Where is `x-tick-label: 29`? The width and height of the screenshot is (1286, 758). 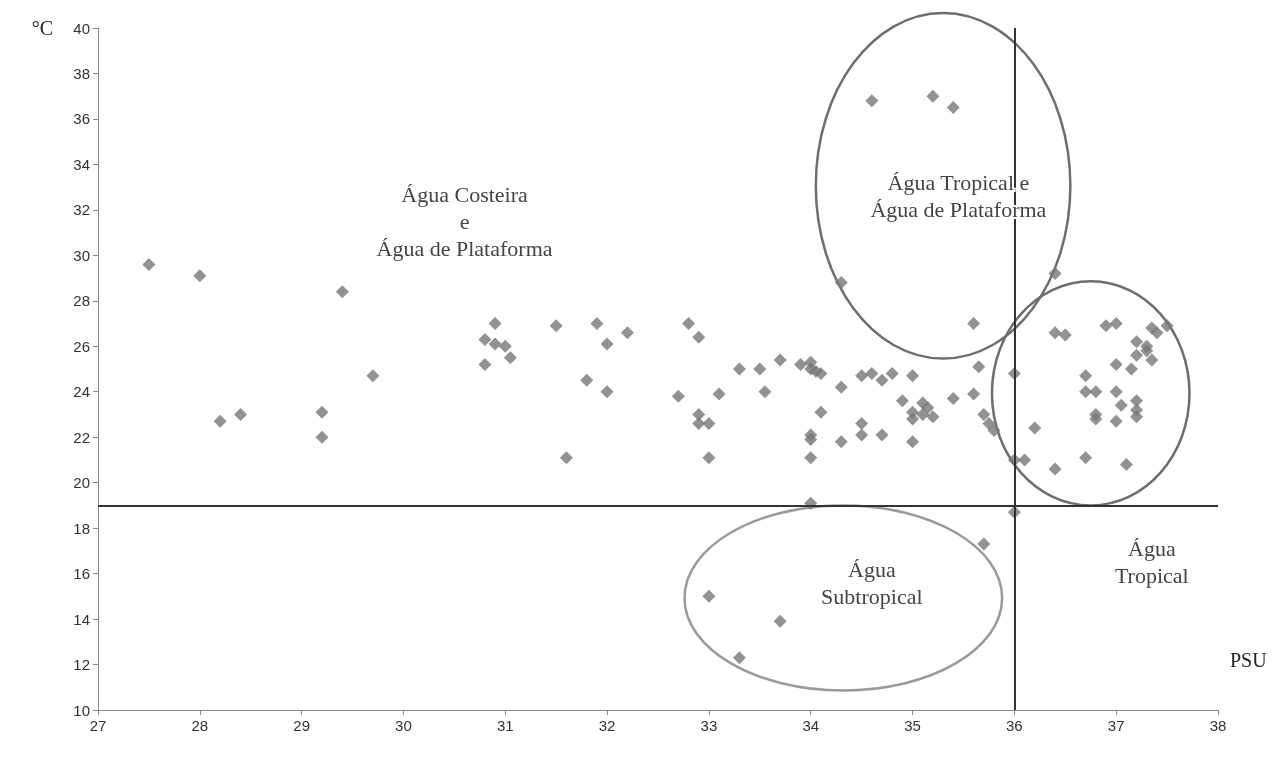
x-tick-label: 29 is located at coordinates (301, 725).